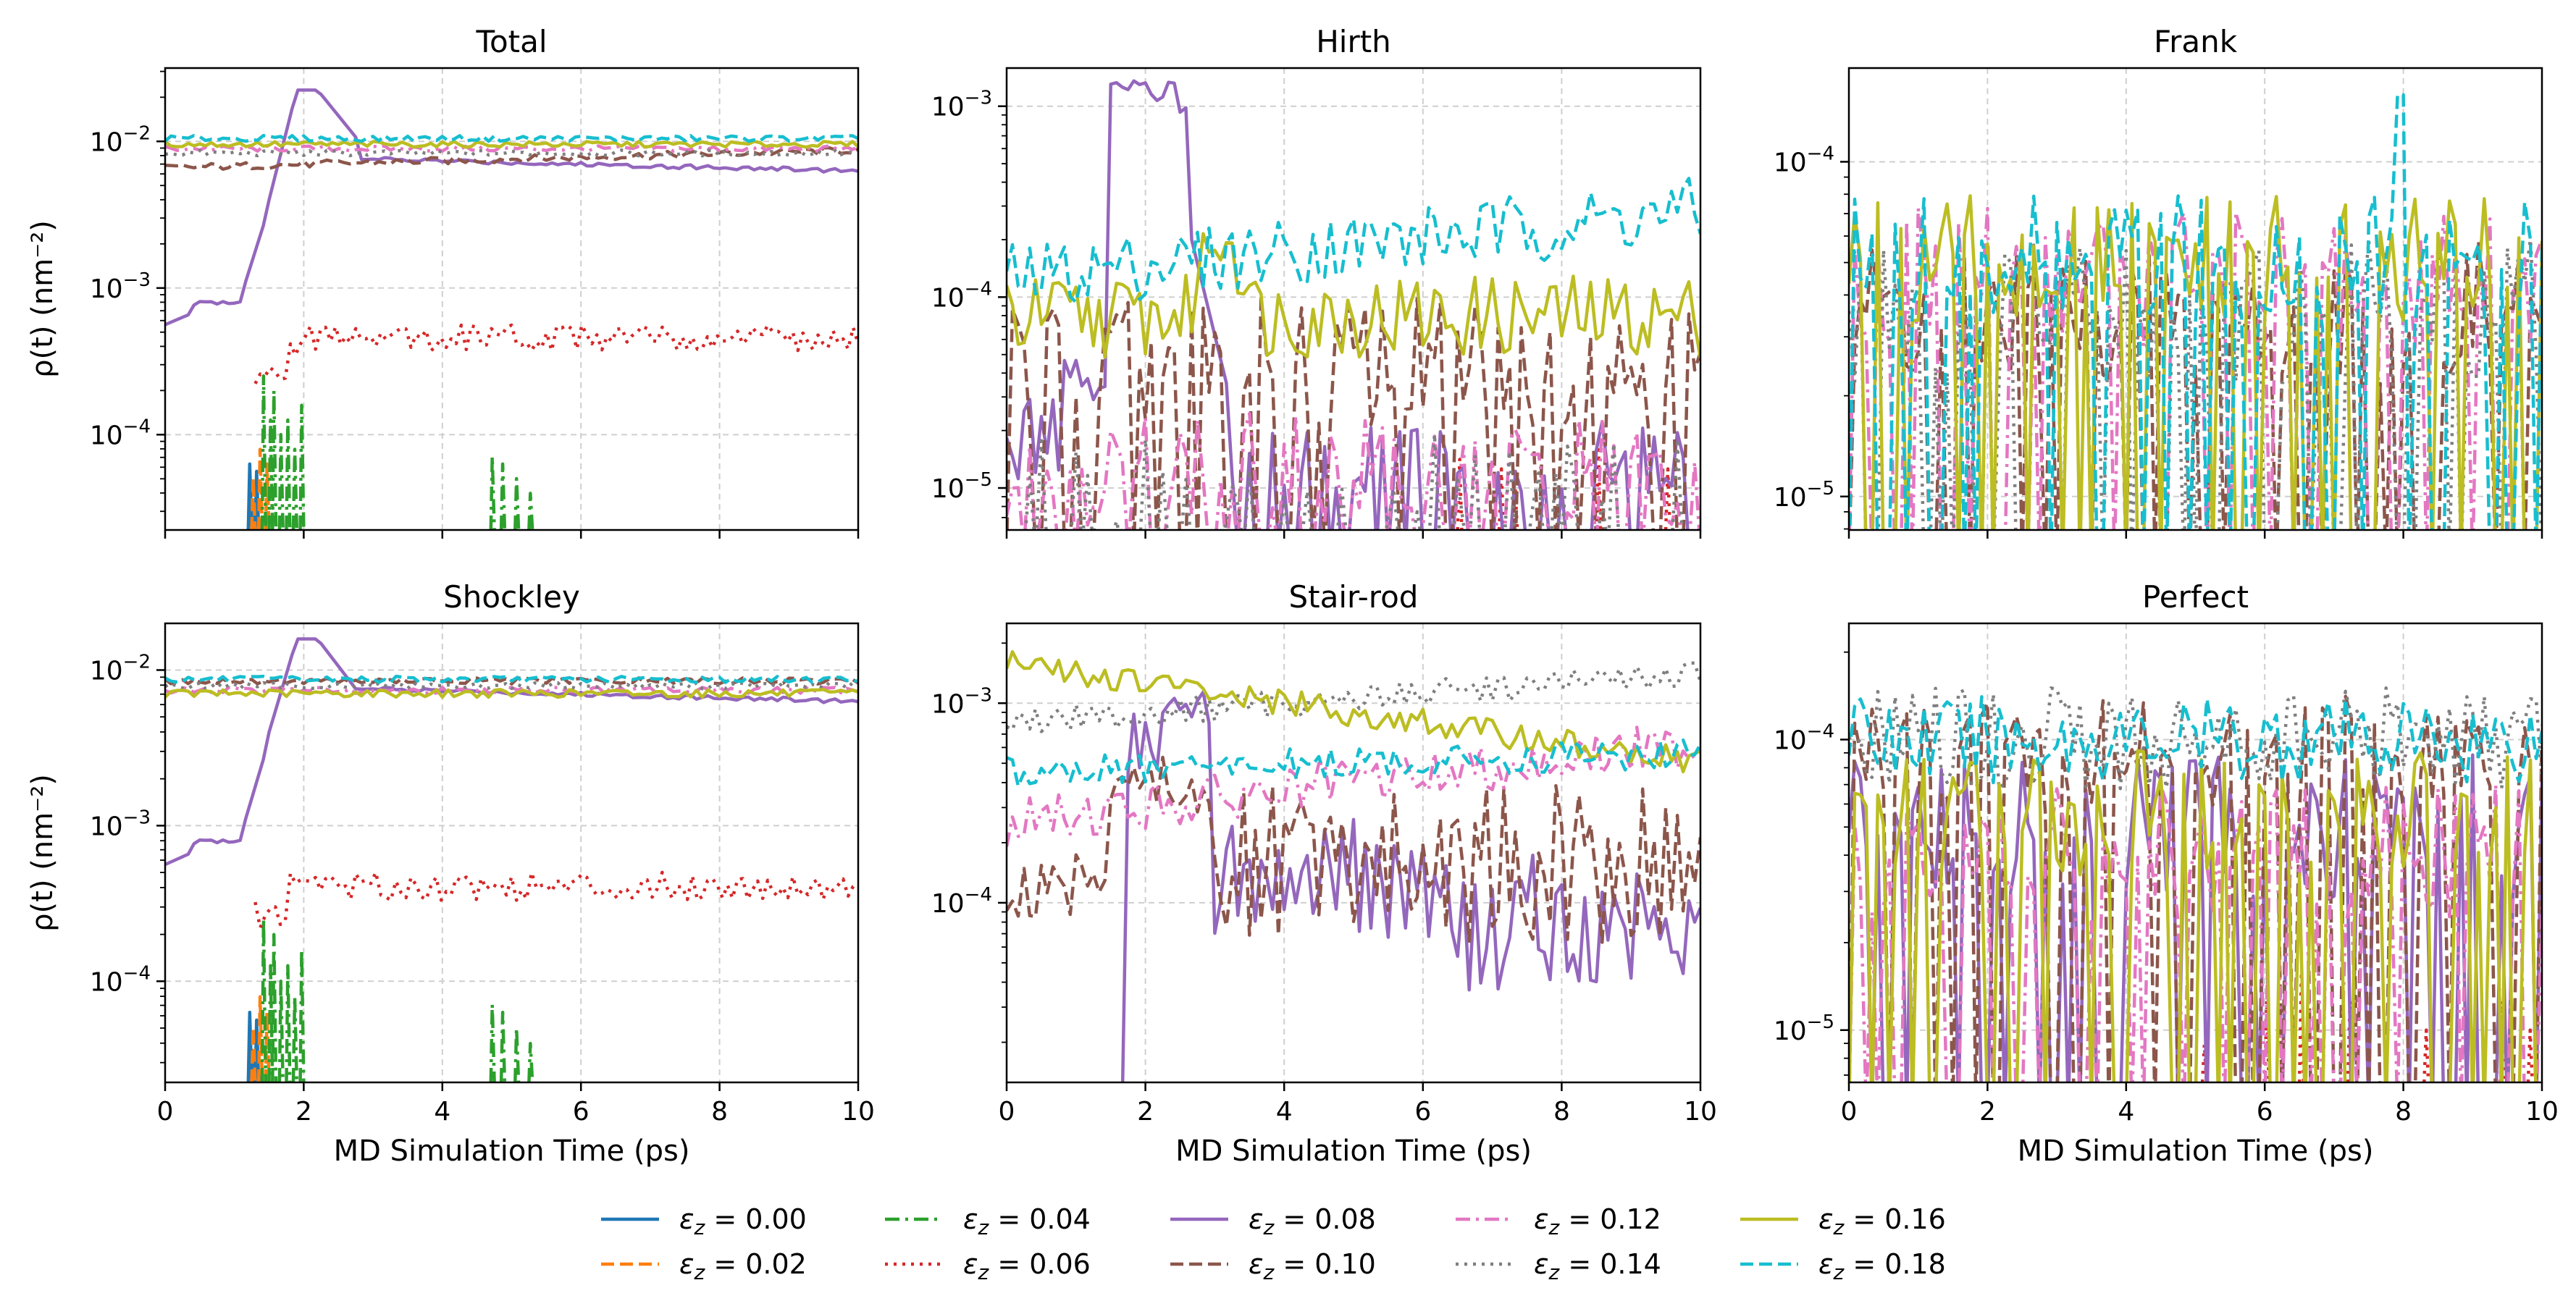 The width and height of the screenshot is (2576, 1309). What do you see at coordinates (1849, 1112) in the screenshot?
I see `x-tick-label: 0` at bounding box center [1849, 1112].